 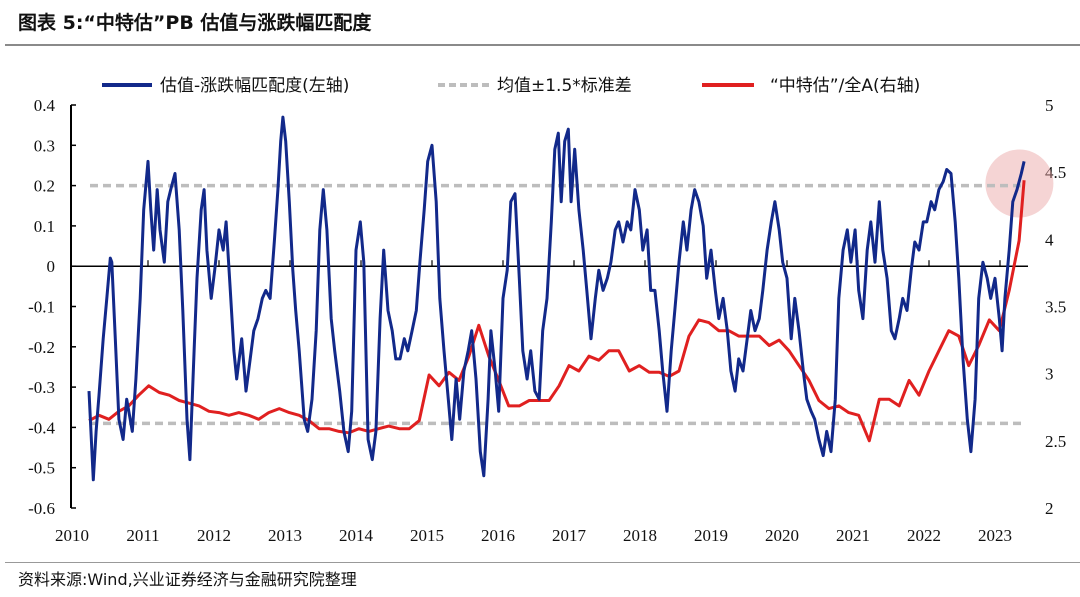 What do you see at coordinates (72, 535) in the screenshot?
I see `x-axis-tick-label: 2010` at bounding box center [72, 535].